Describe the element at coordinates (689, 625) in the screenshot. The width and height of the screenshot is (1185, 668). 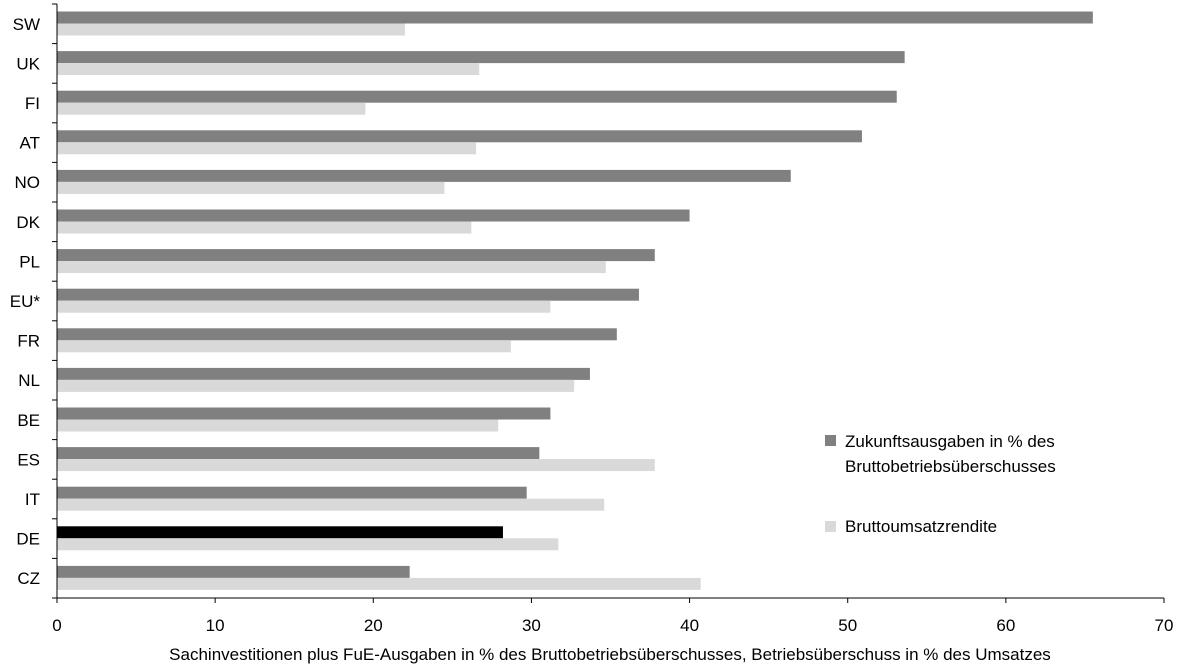
I see `x-tick-label: 40` at that location.